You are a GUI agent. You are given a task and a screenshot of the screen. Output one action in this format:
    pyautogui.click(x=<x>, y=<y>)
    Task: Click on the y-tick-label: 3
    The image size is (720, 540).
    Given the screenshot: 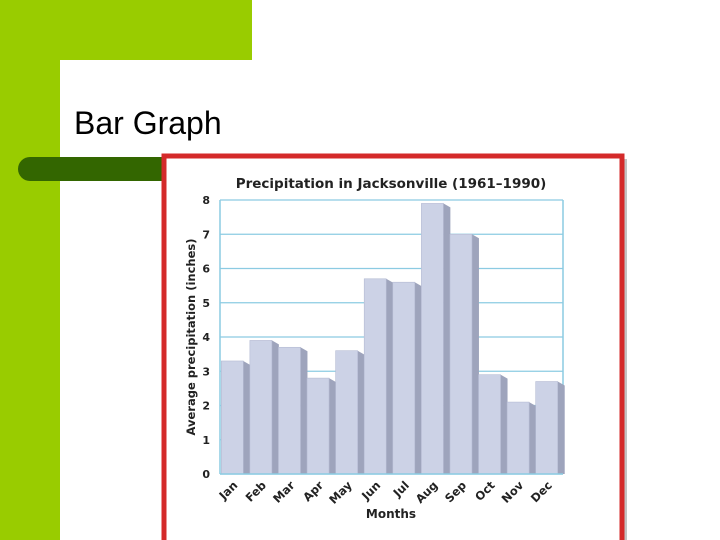 What is the action you would take?
    pyautogui.click(x=206, y=371)
    